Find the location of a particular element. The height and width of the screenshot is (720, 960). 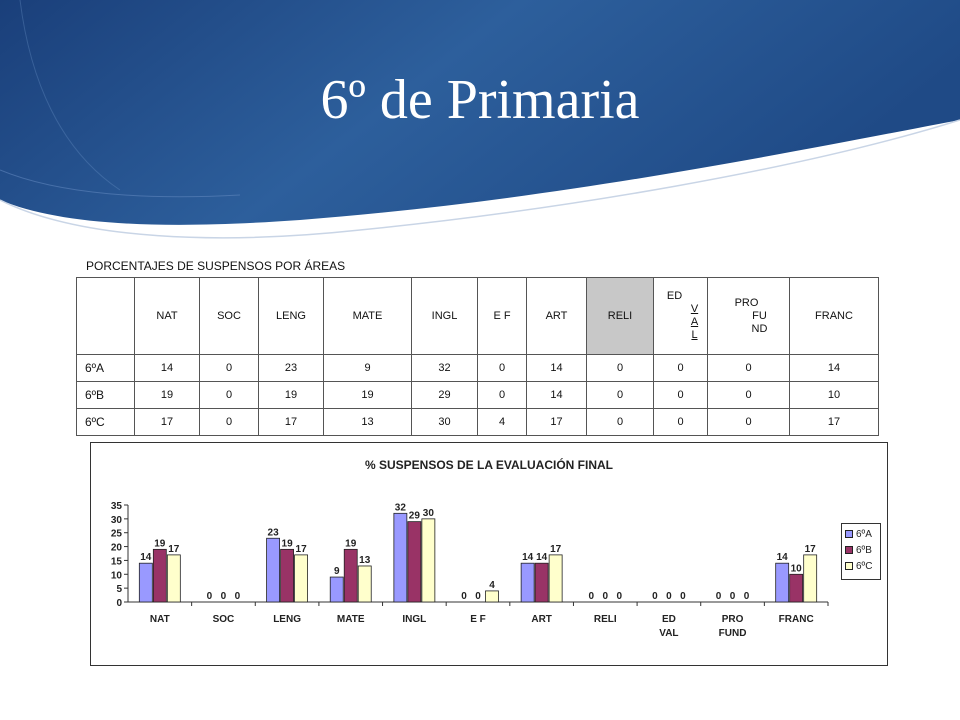

table-cell: 10 is located at coordinates (834, 395).